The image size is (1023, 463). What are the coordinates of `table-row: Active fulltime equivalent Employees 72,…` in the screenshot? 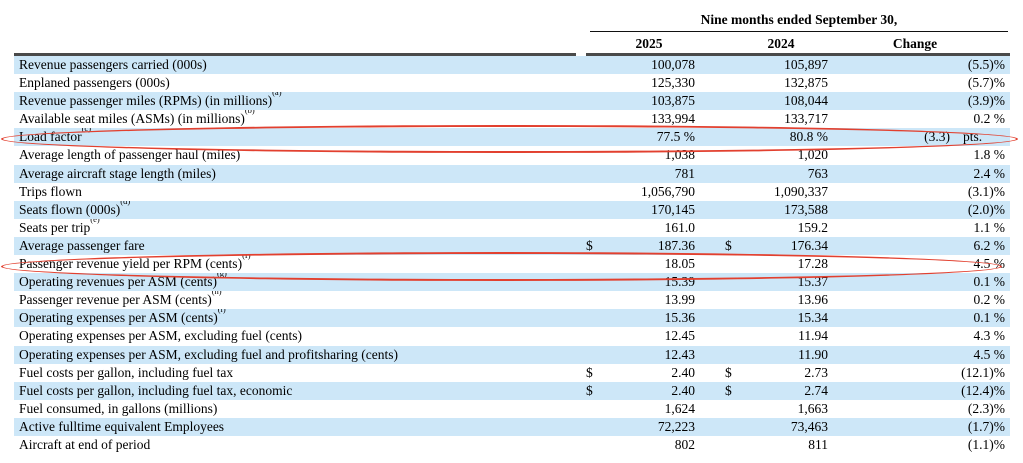 It's located at (512, 426).